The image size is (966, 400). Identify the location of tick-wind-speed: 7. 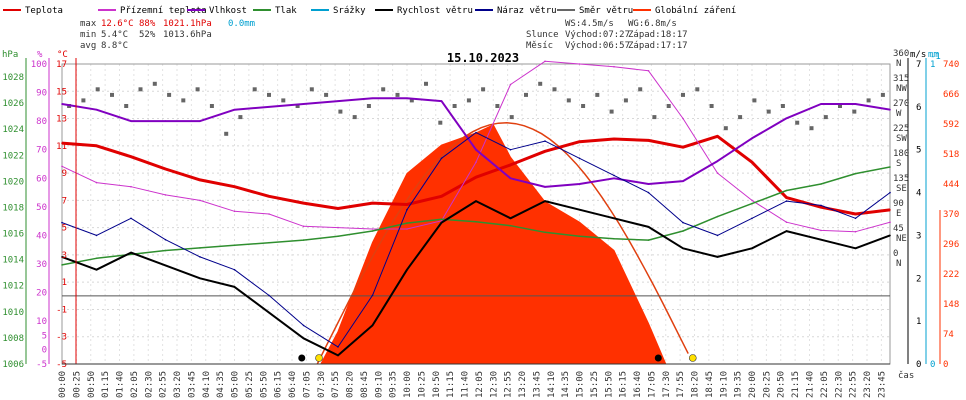
(918, 65).